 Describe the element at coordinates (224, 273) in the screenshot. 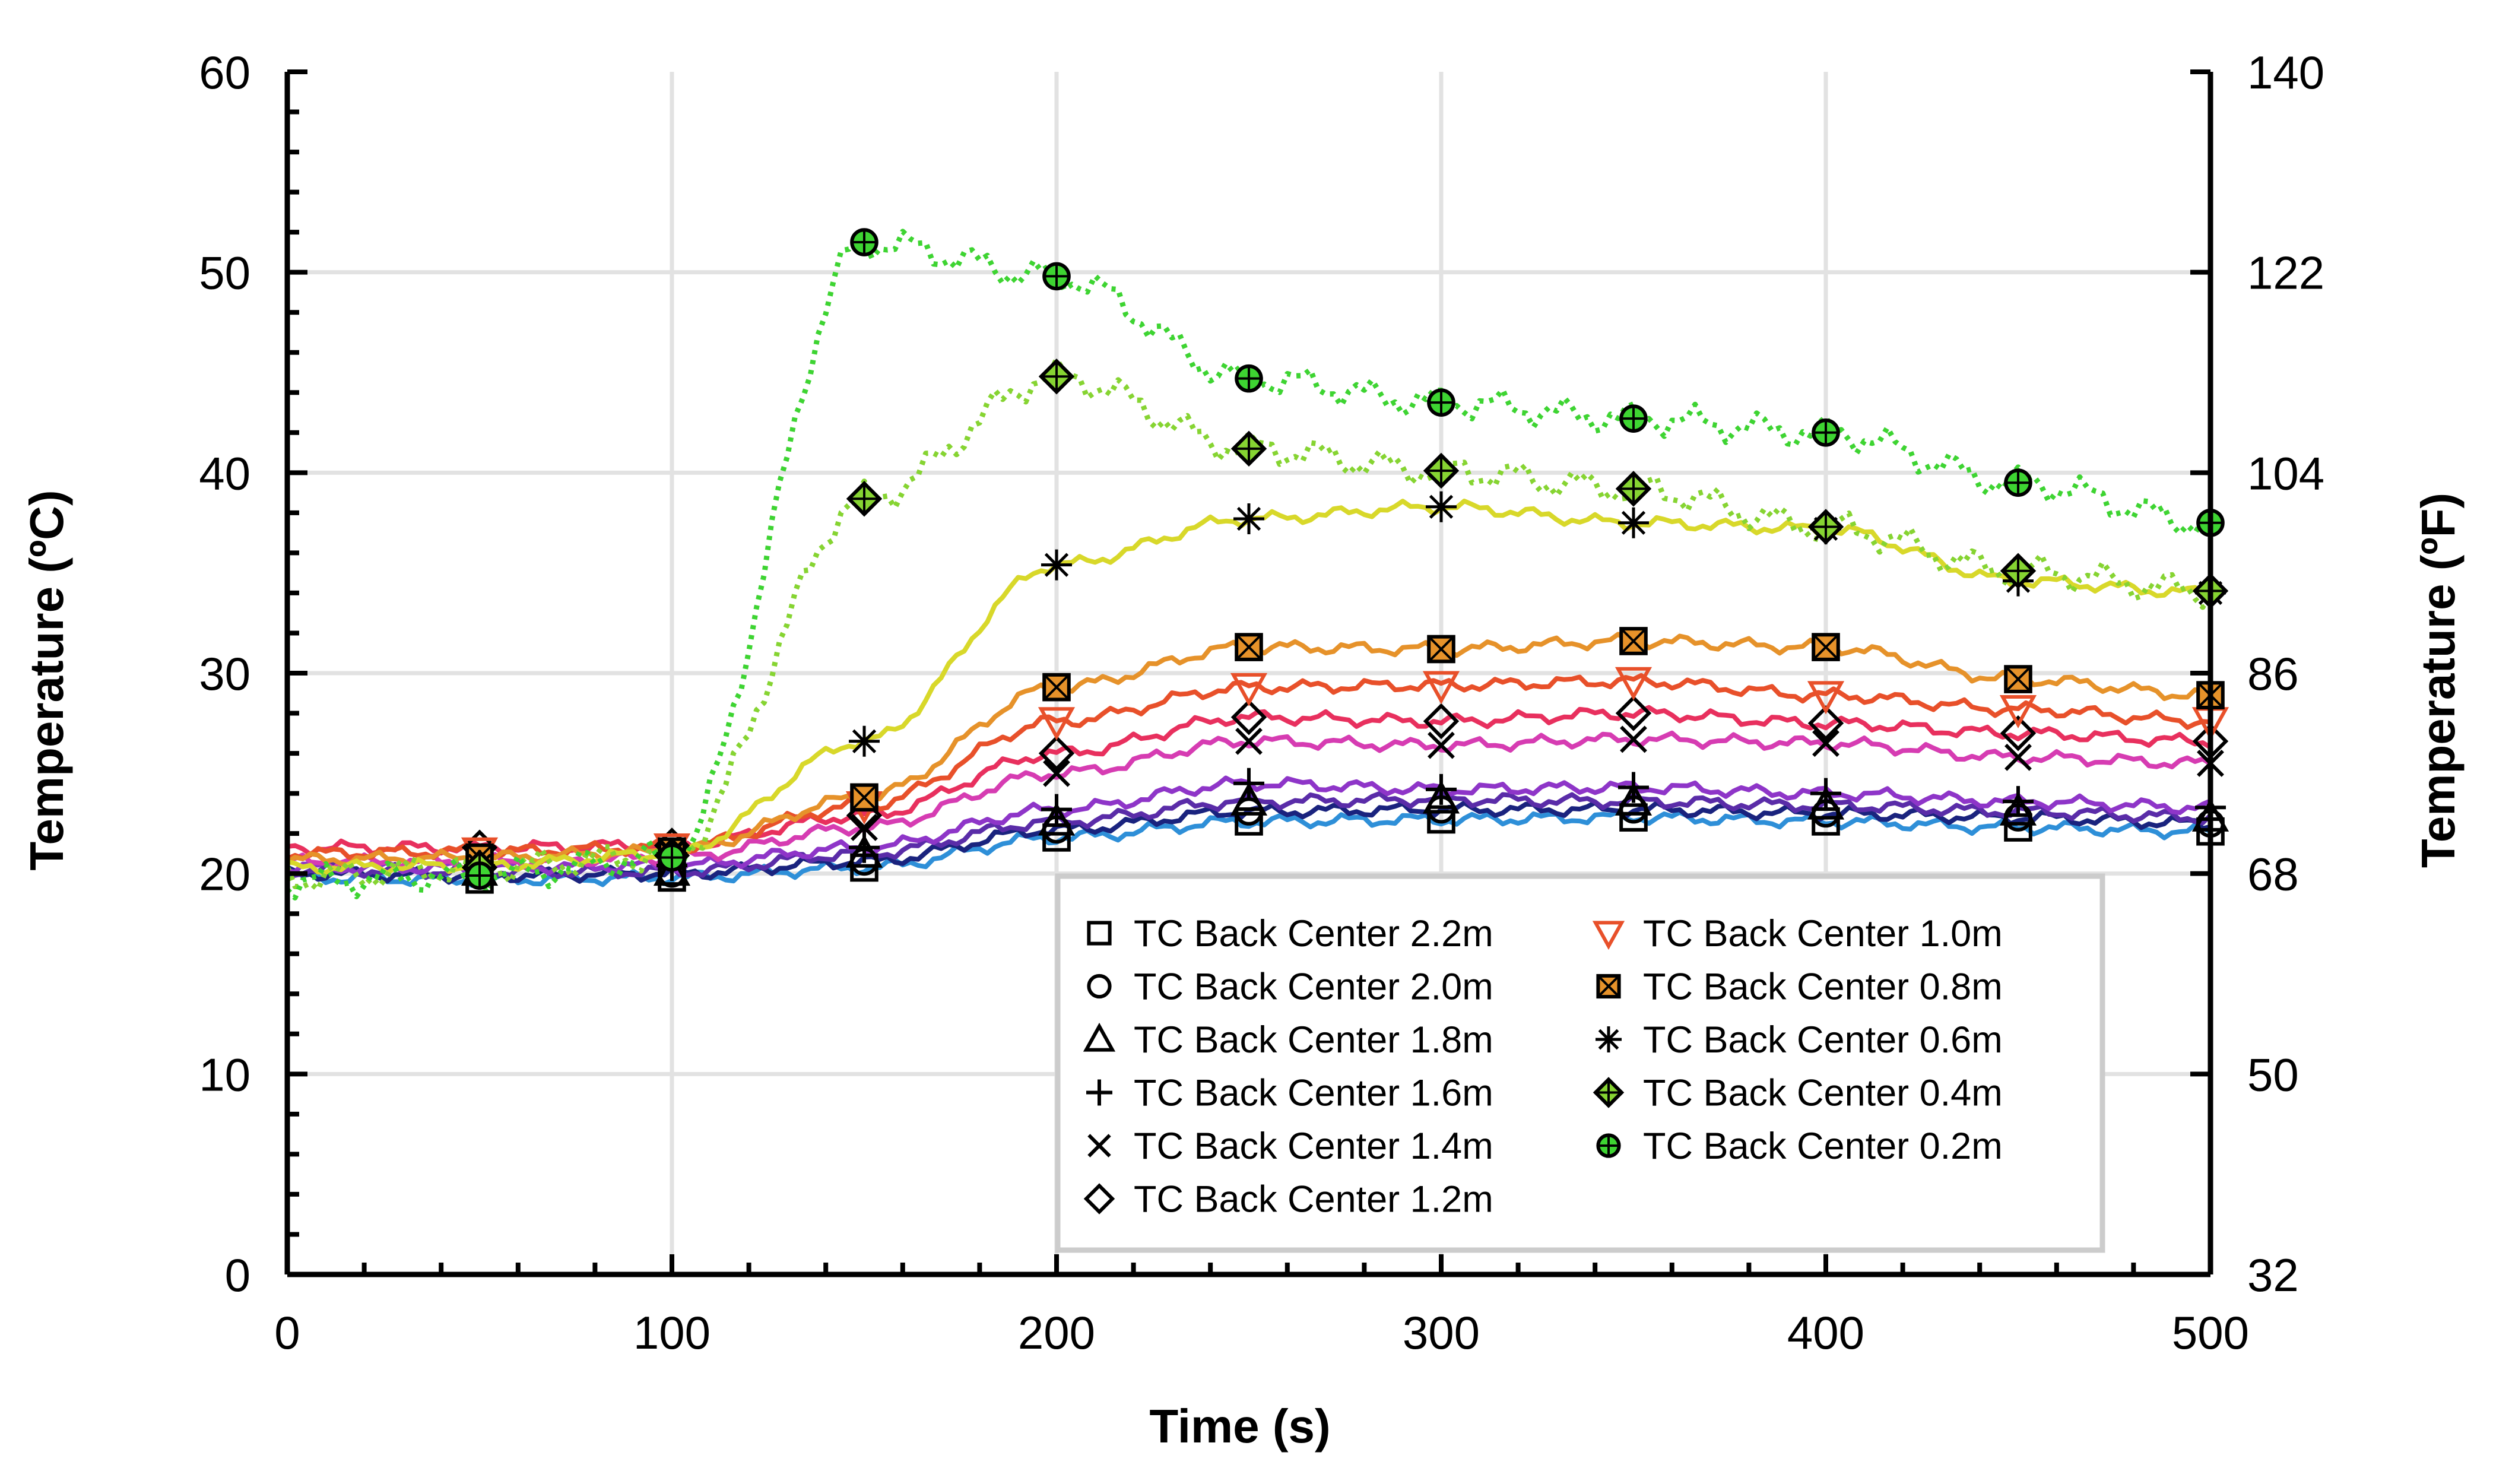

I see `y-tick-label: 50` at that location.